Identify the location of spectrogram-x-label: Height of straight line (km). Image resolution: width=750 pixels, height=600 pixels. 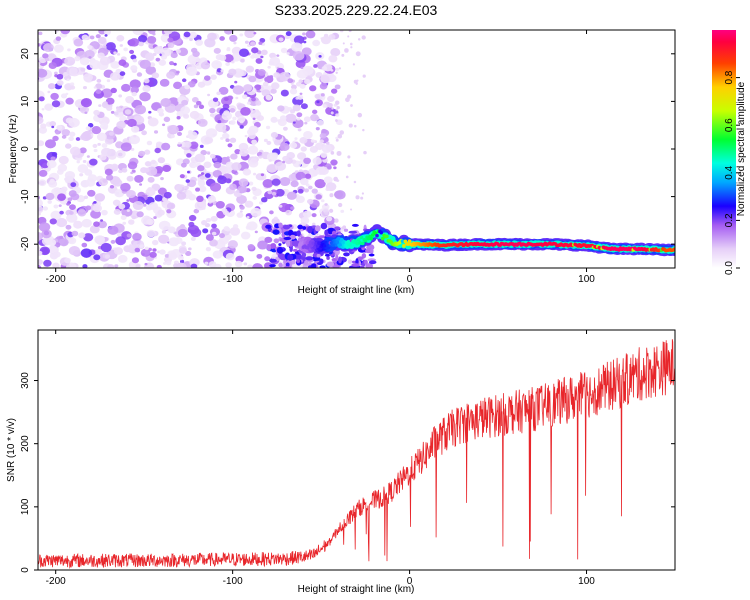
(356, 290).